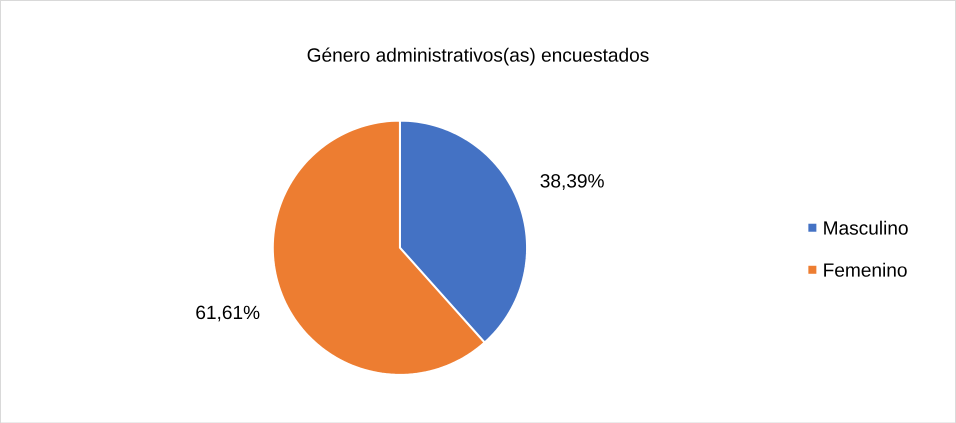 The image size is (956, 423). I want to click on legend-label: Femenino, so click(865, 269).